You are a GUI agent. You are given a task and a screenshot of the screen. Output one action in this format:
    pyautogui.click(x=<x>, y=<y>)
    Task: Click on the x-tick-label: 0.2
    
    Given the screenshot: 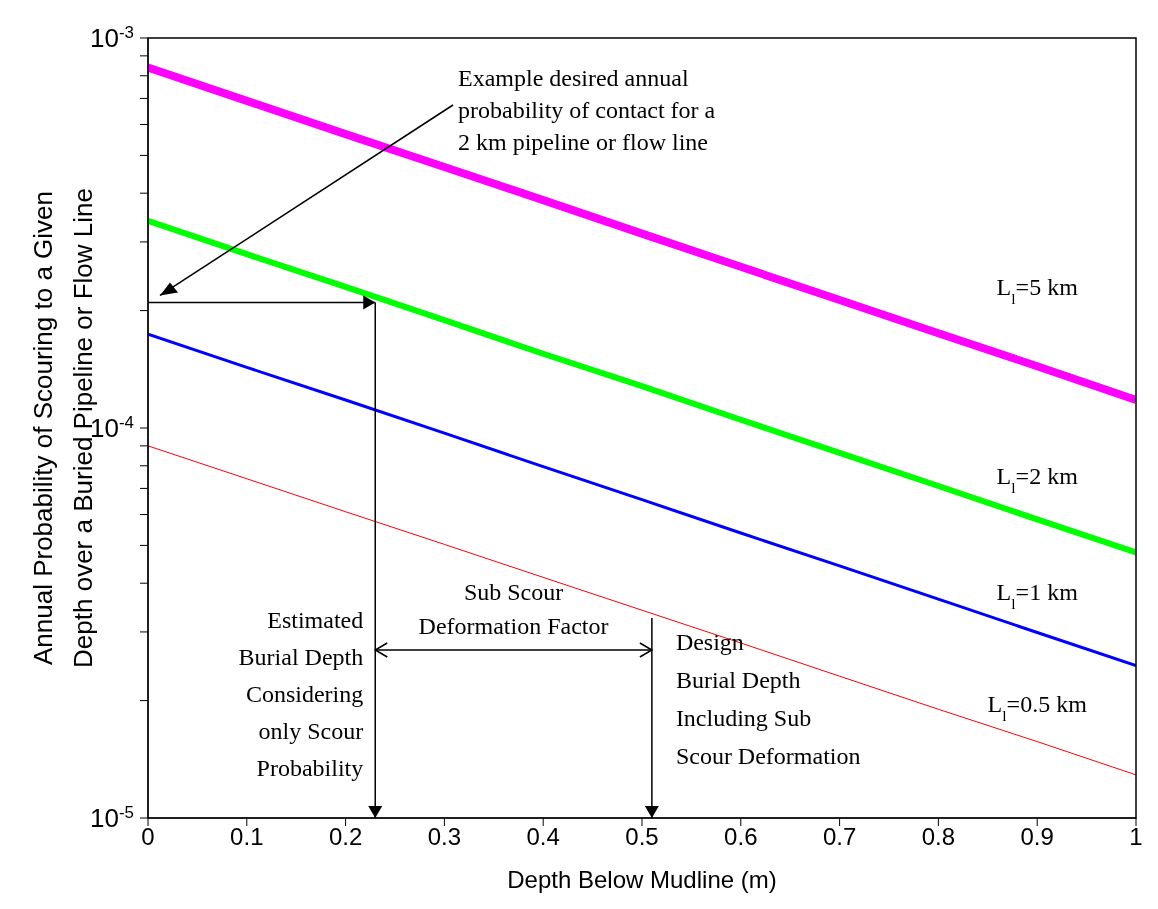 What is the action you would take?
    pyautogui.click(x=345, y=837)
    